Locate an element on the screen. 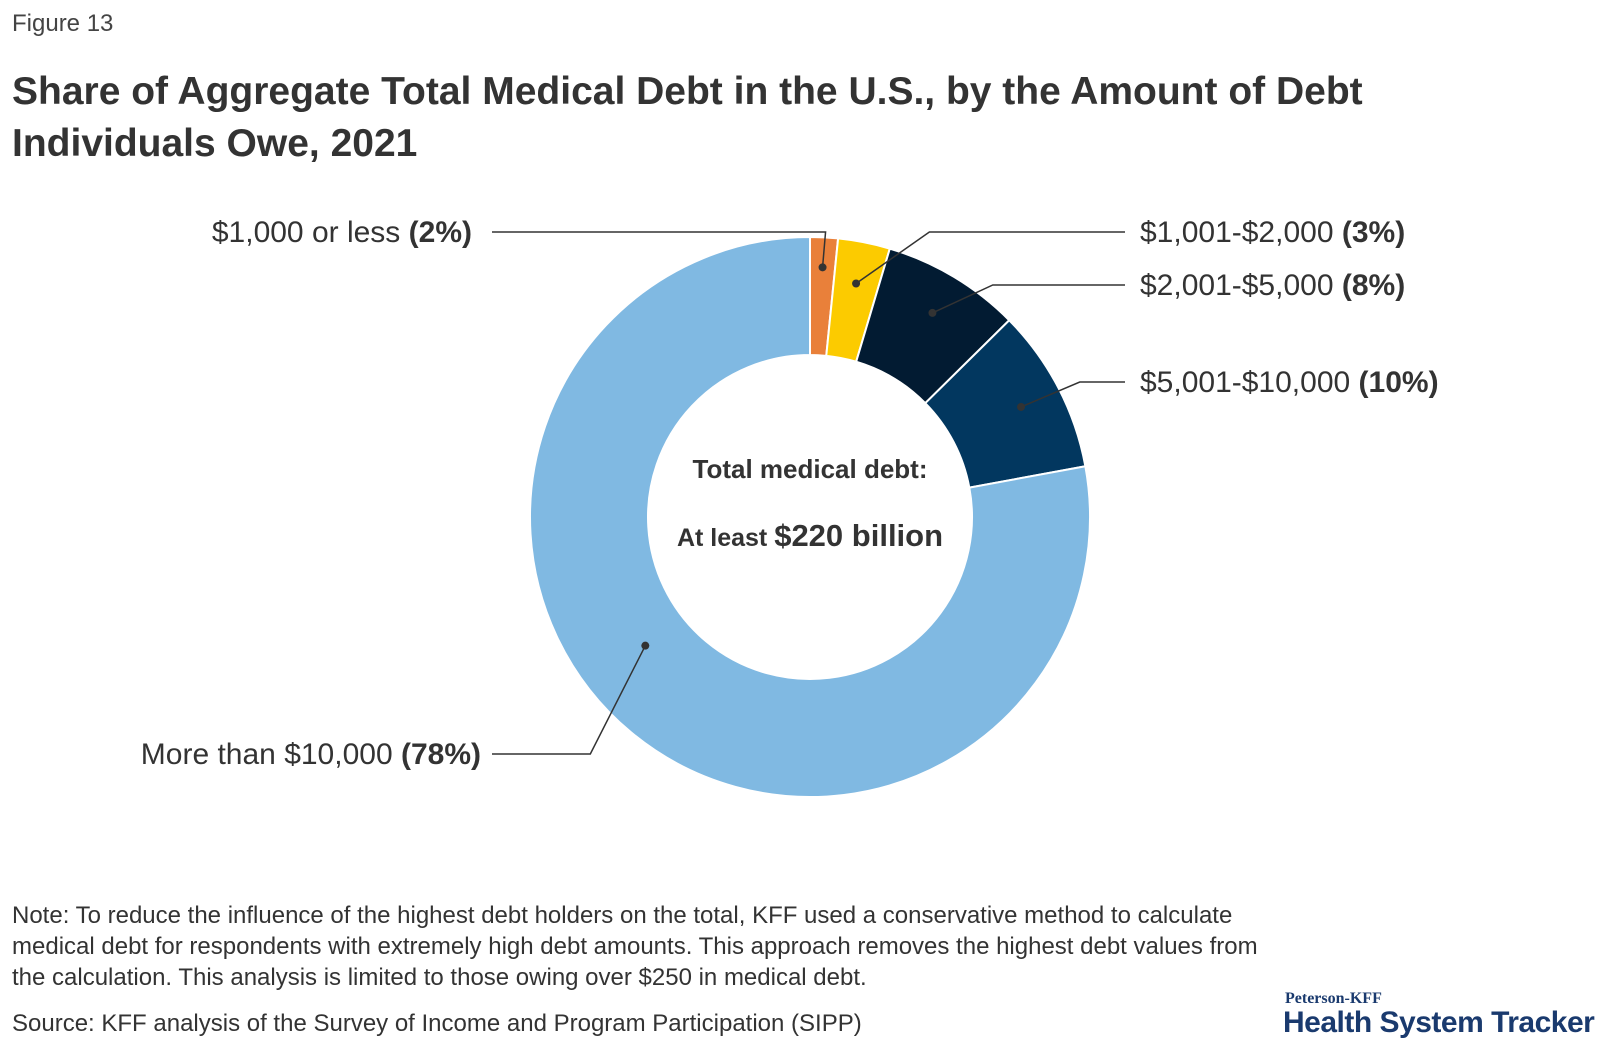  slice-label-pct-4: (78%) is located at coordinates (441, 754).